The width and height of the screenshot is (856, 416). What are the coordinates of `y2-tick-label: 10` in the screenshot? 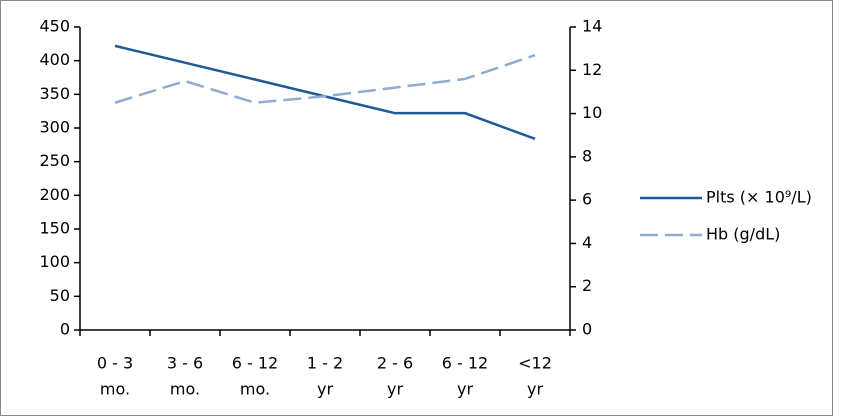 It's located at (592, 112).